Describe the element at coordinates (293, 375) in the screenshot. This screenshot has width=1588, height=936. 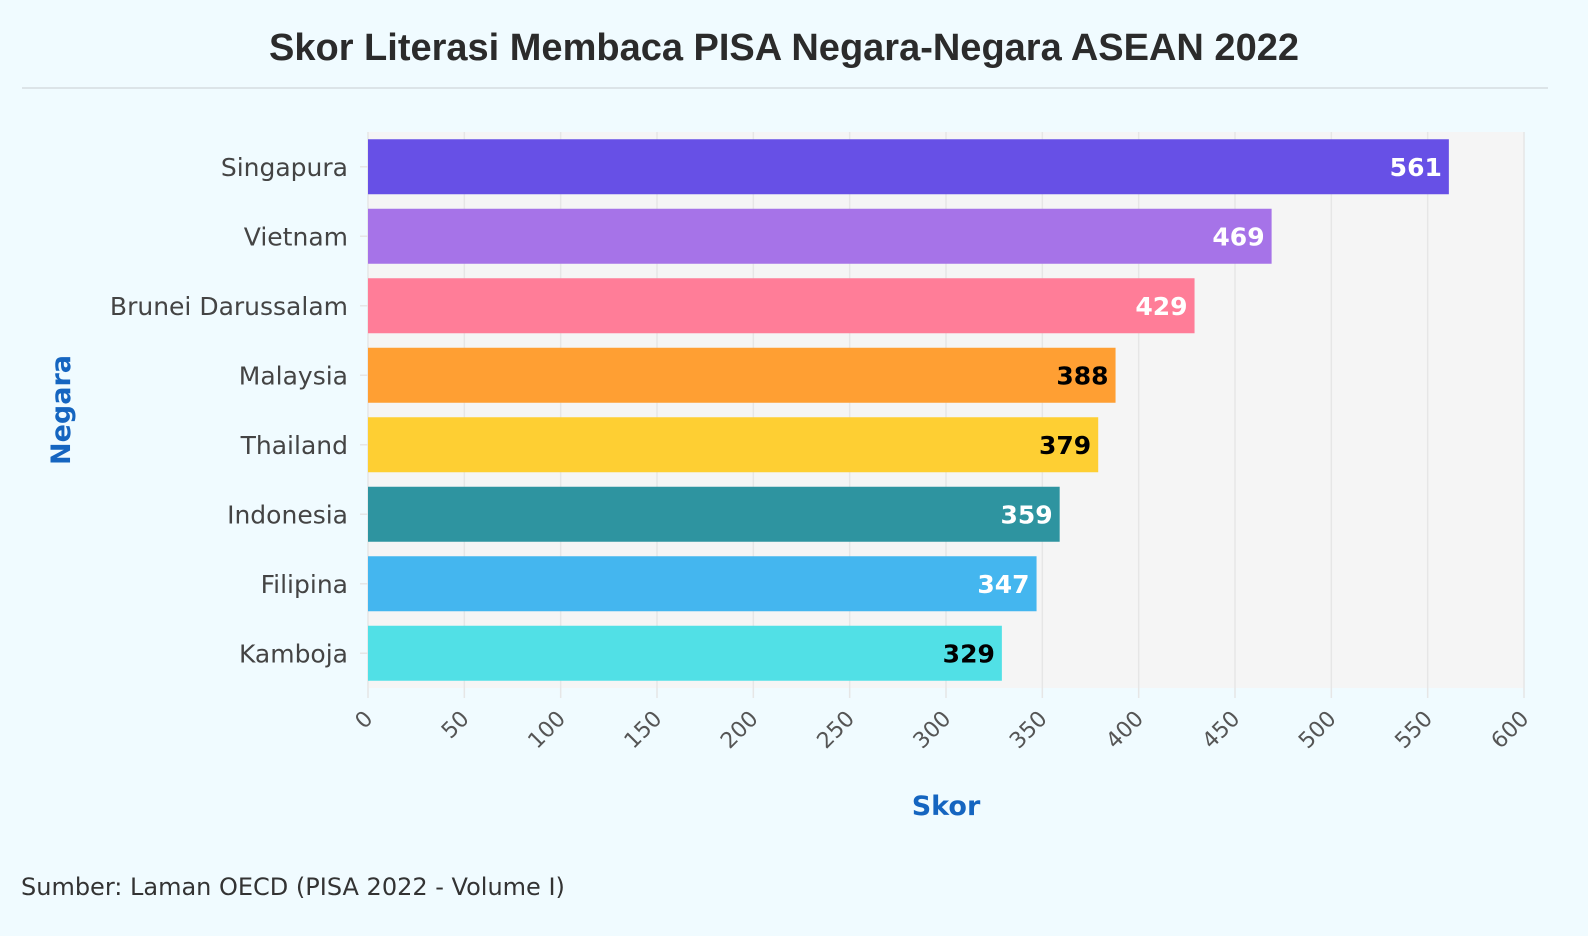
I see `y-tick-label: Malaysia` at that location.